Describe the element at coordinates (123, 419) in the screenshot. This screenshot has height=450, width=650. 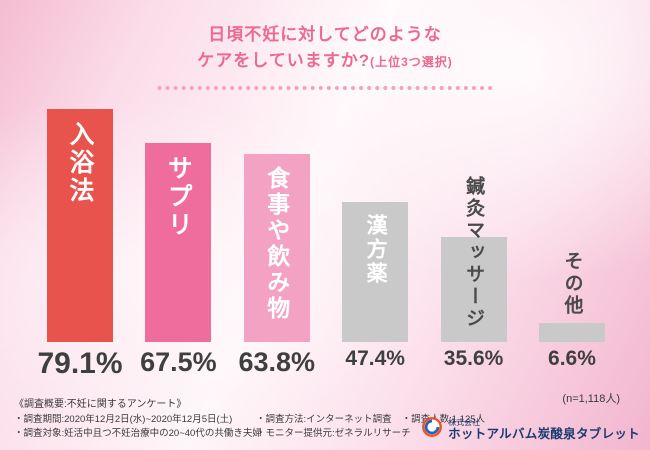
I see `survey-period: ・調査期間:2020年12月2日(水)~2020年12月5日(土)` at that location.